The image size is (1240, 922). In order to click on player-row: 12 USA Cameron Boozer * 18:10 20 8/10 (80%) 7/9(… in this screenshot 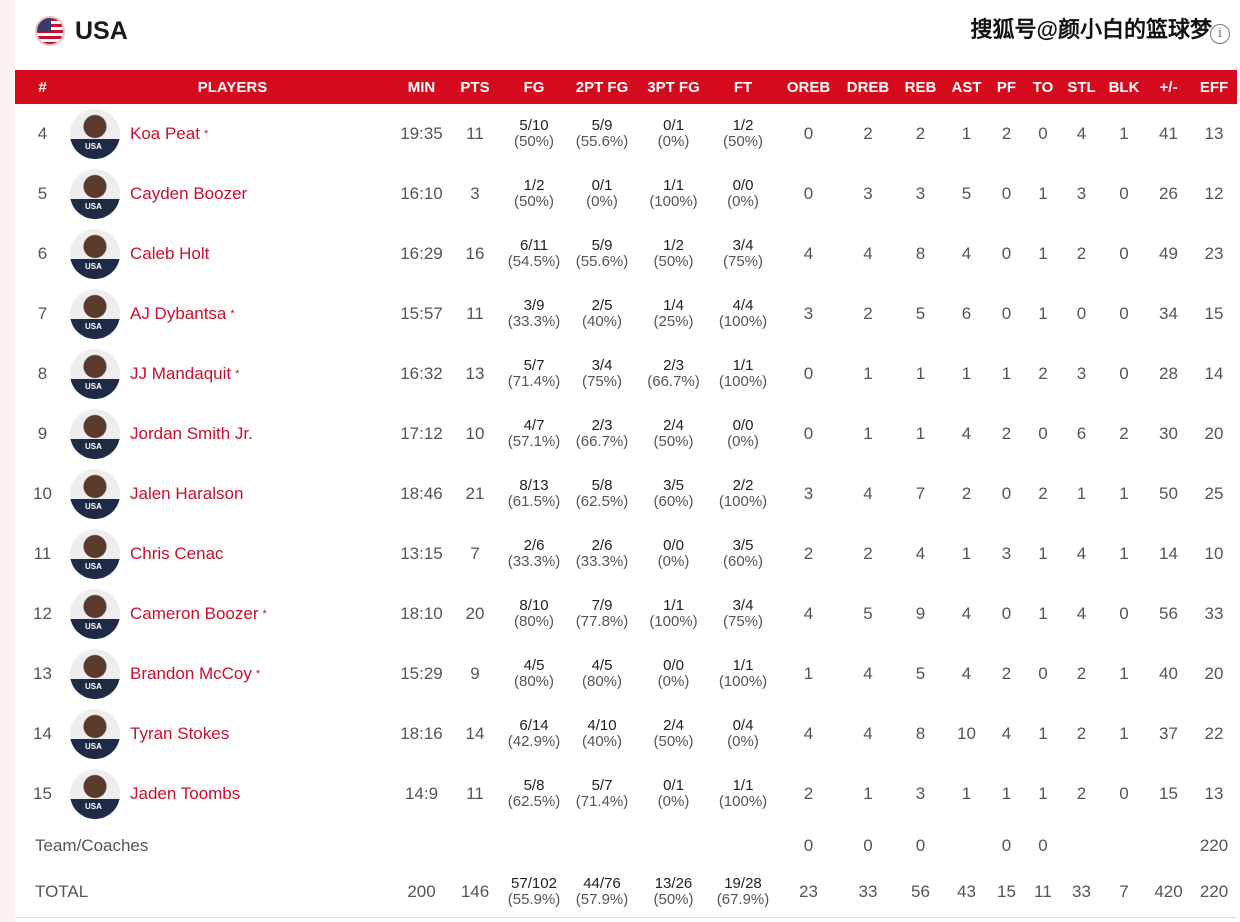, I will do `click(626, 614)`.